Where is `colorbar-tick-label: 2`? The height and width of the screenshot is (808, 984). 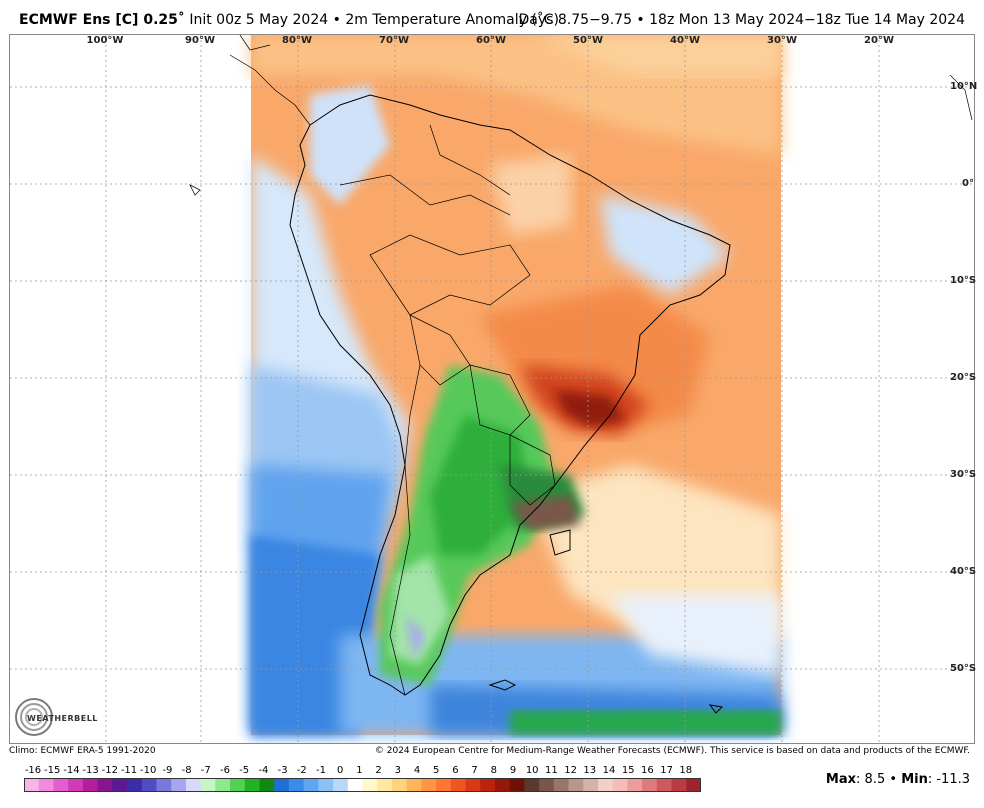 colorbar-tick-label: 2 is located at coordinates (378, 770).